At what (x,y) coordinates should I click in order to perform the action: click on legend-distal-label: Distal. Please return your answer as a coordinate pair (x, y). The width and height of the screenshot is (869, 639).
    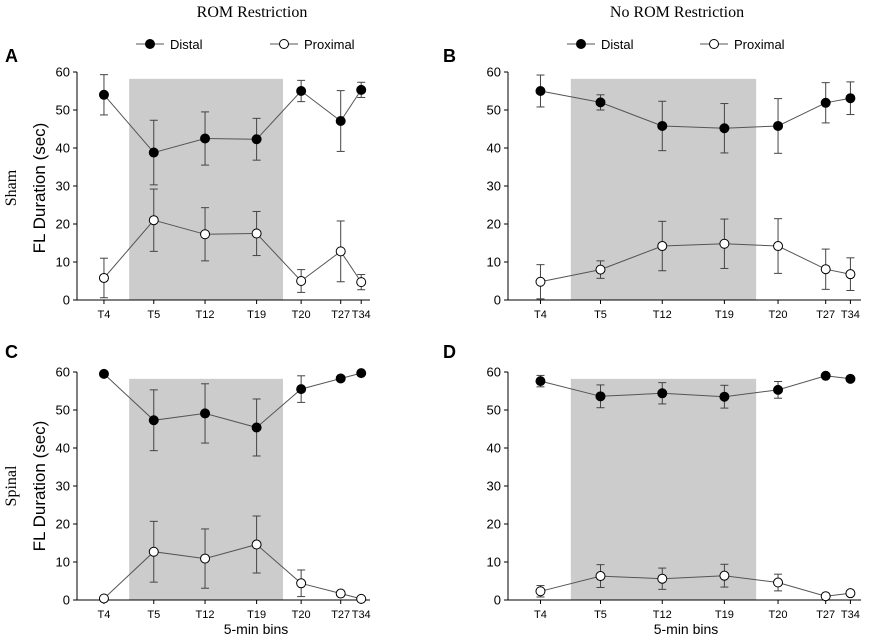
    Looking at the image, I should click on (617, 44).